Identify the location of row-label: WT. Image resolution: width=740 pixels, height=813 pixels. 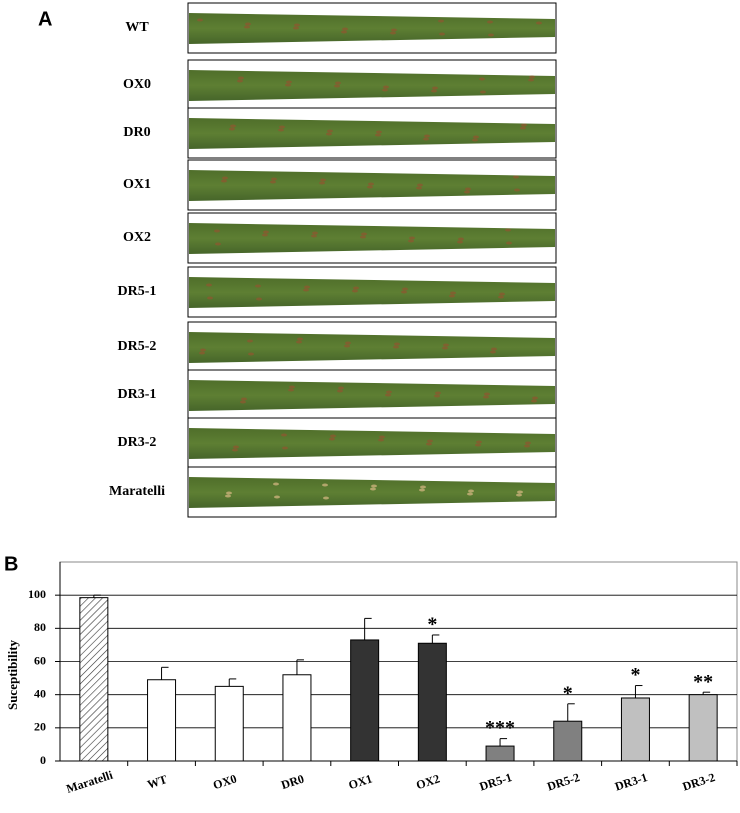
(137, 27).